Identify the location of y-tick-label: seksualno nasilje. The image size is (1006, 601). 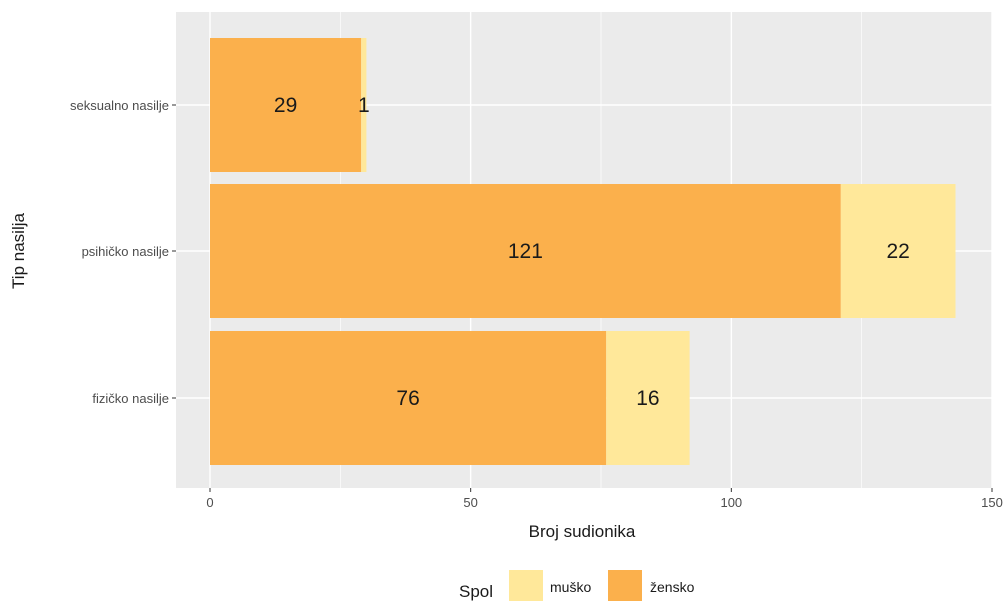
(119, 105).